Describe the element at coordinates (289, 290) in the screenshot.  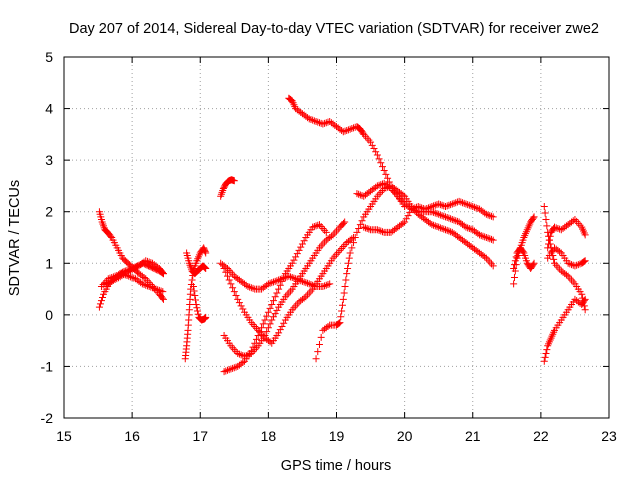
I see `series-arc-l` at that location.